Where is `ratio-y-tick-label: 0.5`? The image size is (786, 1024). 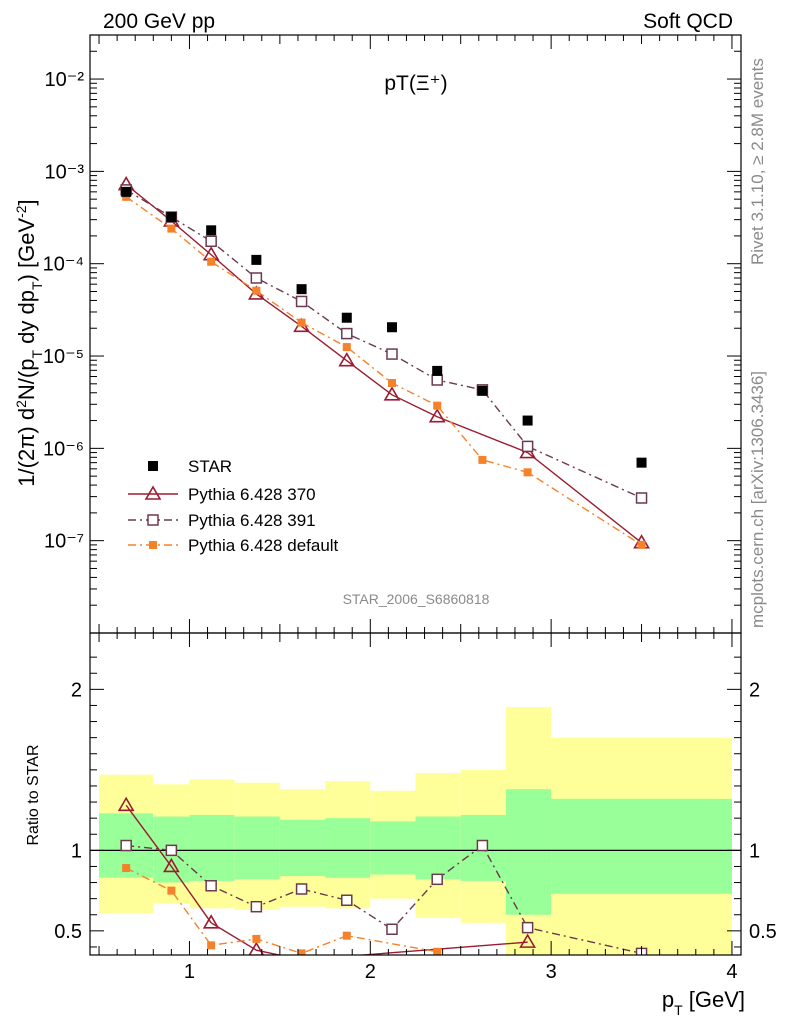 ratio-y-tick-label: 0.5 is located at coordinates (68, 932).